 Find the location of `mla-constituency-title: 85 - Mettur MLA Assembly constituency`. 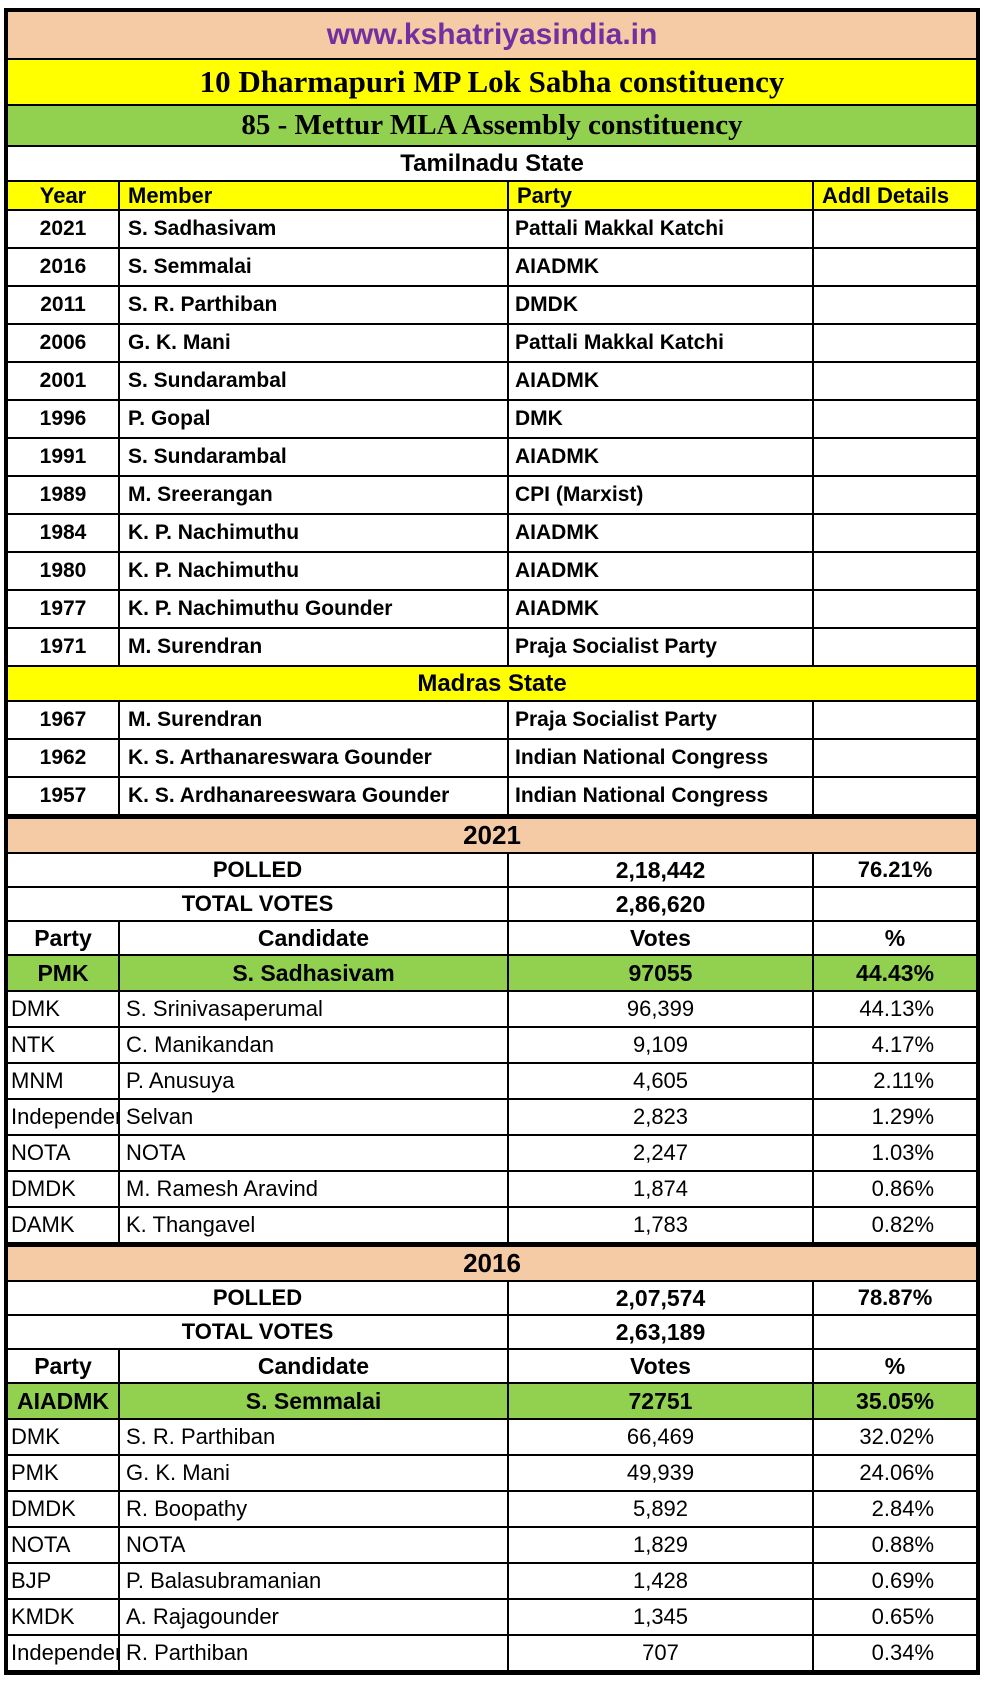

mla-constituency-title: 85 - Mettur MLA Assembly constituency is located at coordinates (492, 125).